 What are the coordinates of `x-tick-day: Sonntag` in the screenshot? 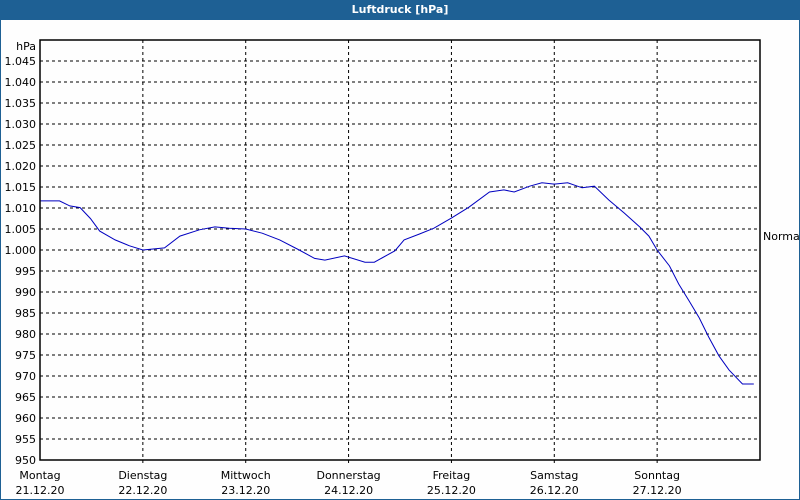 It's located at (657, 475).